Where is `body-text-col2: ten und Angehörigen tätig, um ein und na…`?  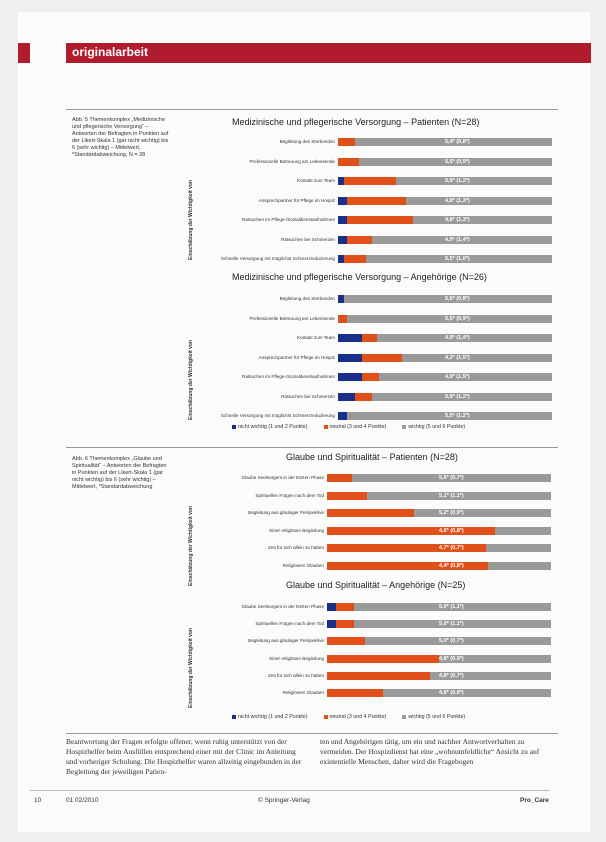
body-text-col2: ten und Angehörigen tätig, um ein und na… is located at coordinates (430, 751).